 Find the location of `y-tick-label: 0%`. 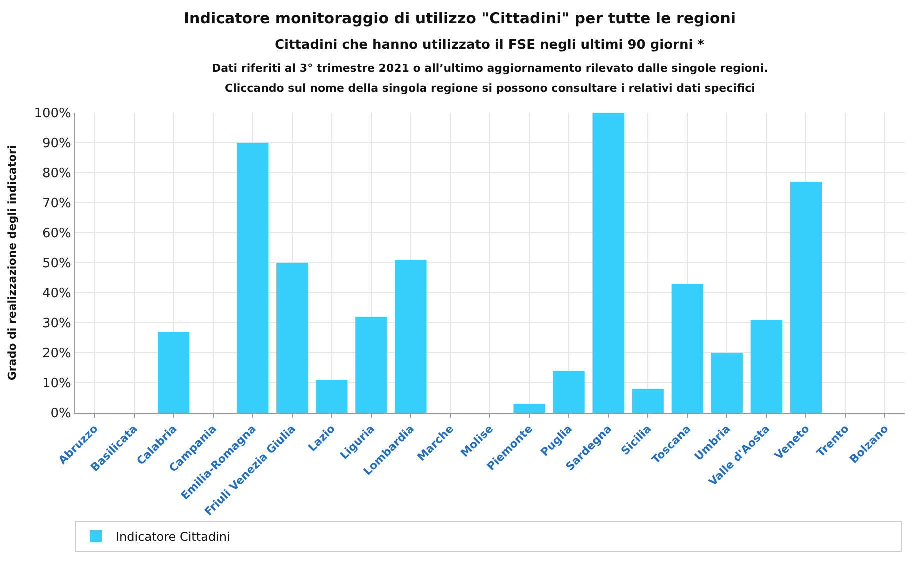

y-tick-label: 0% is located at coordinates (61, 414).